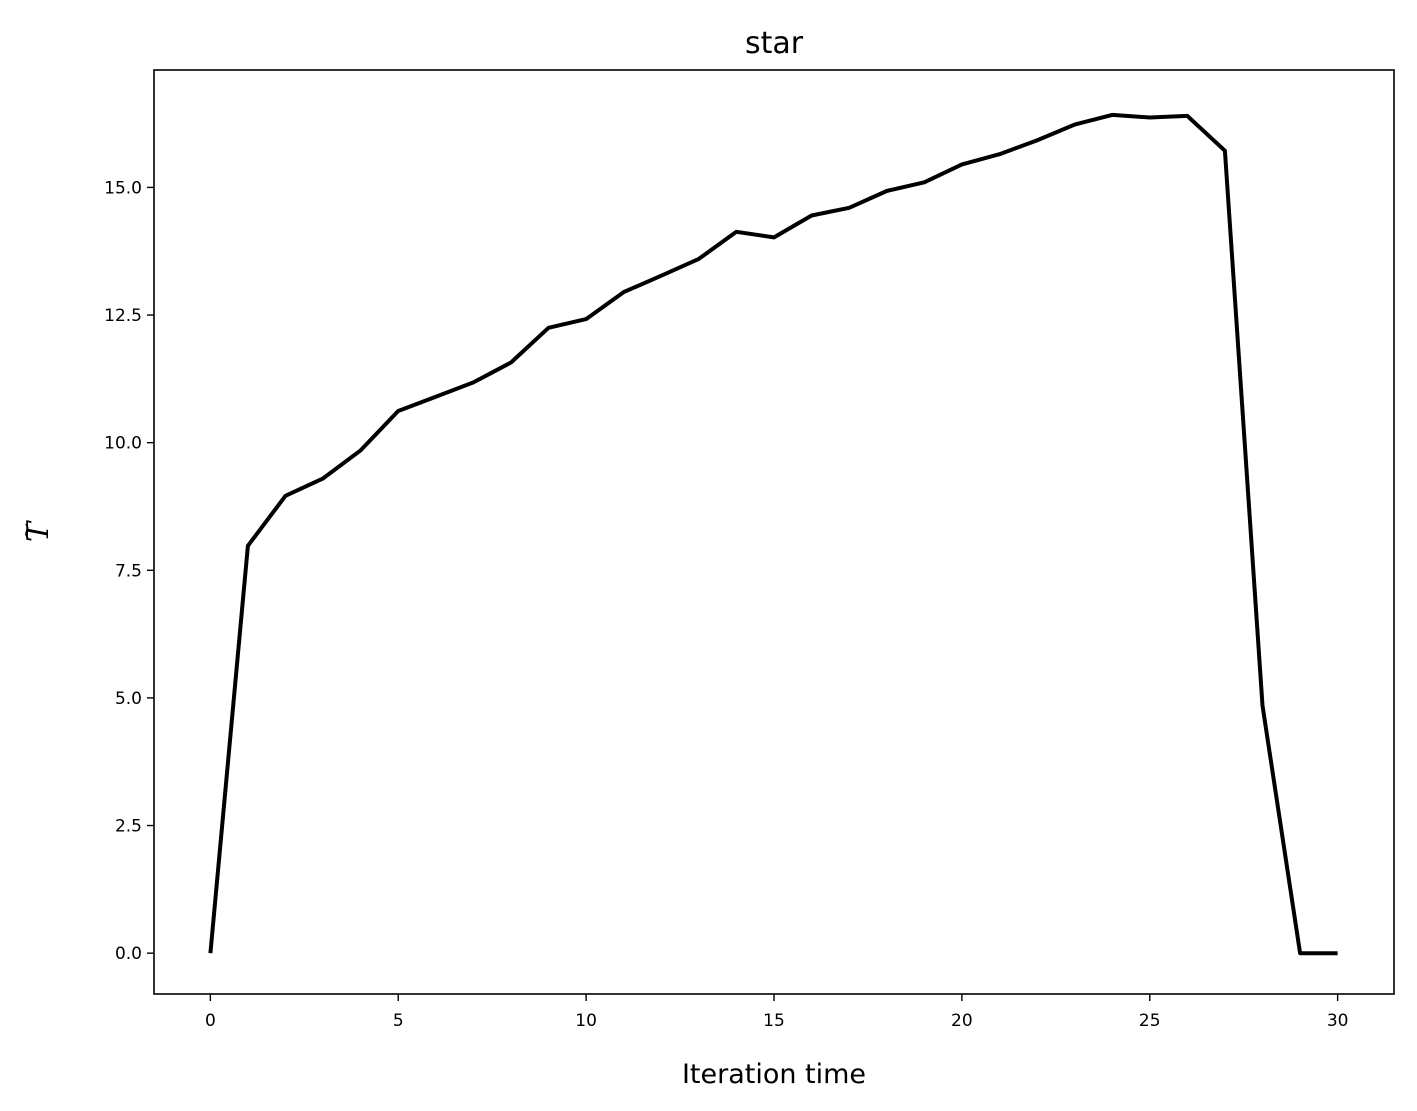 This screenshot has height=1111, width=1417. What do you see at coordinates (123, 316) in the screenshot?
I see `y-tick-label: 12.5` at bounding box center [123, 316].